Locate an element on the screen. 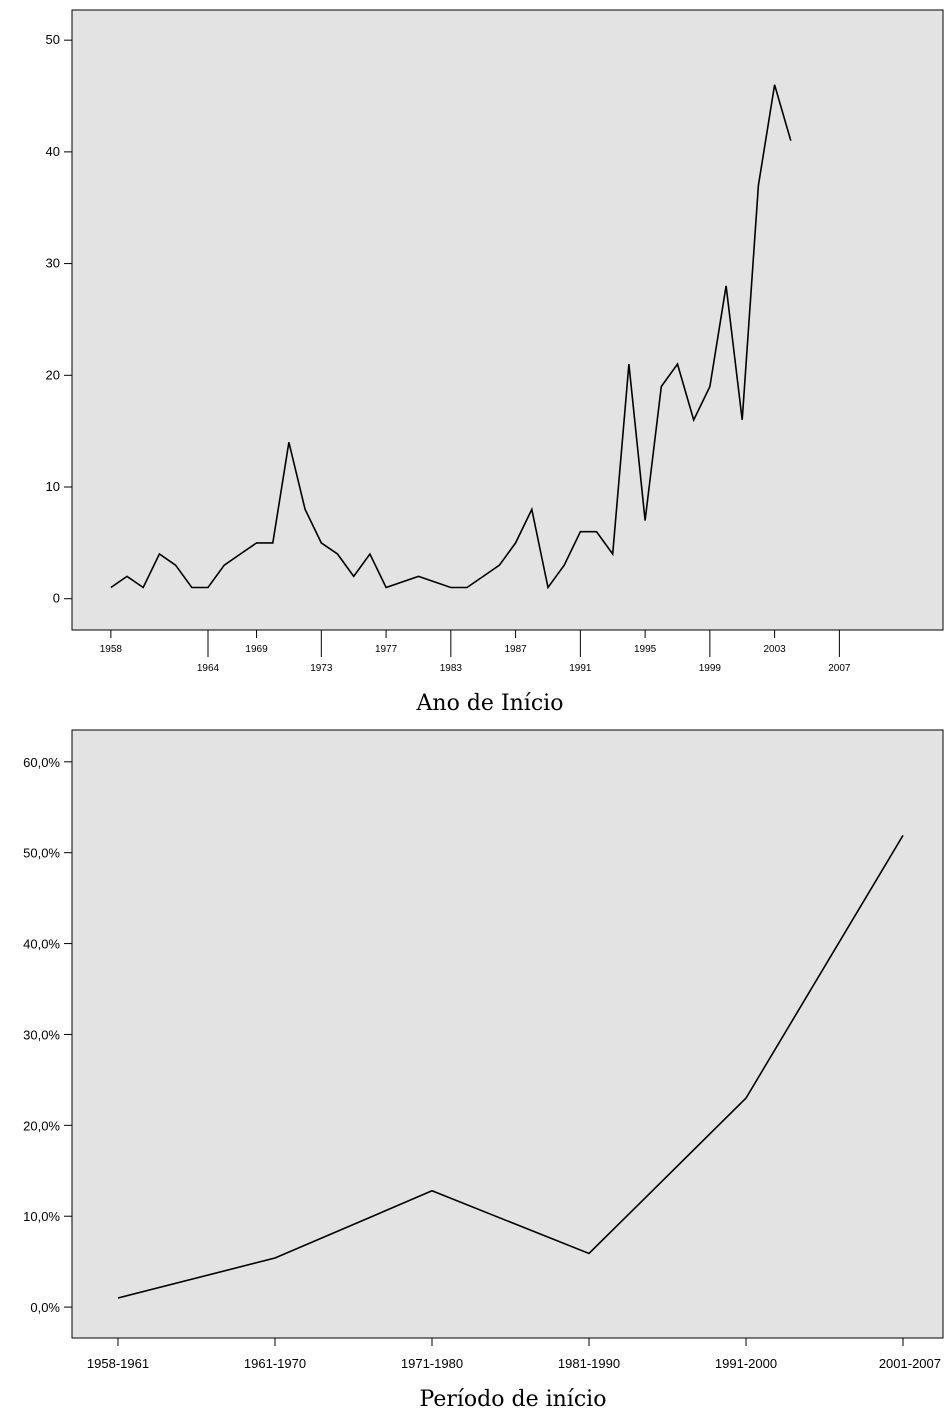 Image resolution: width=944 pixels, height=1415 pixels. y-axis: 0,0% 10,0% 20,0% 30,0% 40,0% 50,0% 60,0% is located at coordinates (47, 1035).